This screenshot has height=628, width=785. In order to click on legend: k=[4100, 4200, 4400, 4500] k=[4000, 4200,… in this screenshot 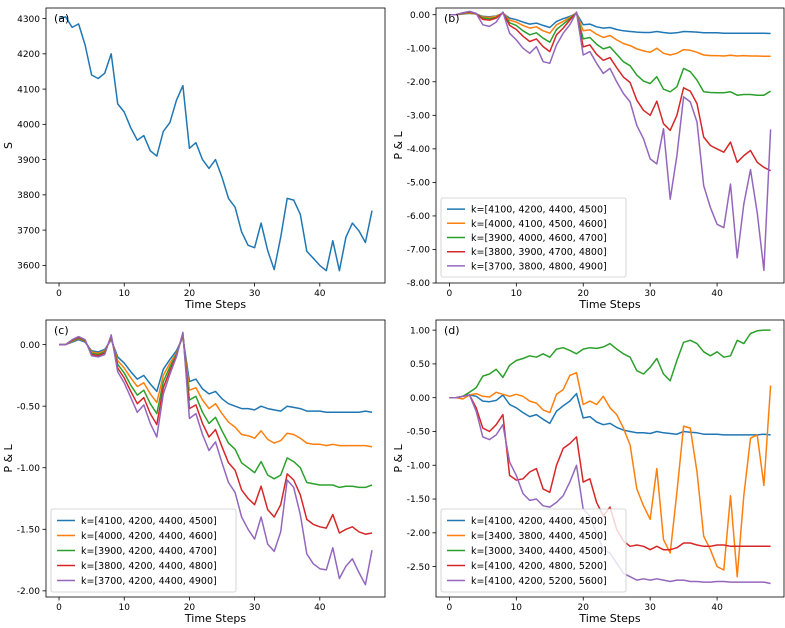, I will do `click(143, 550)`.